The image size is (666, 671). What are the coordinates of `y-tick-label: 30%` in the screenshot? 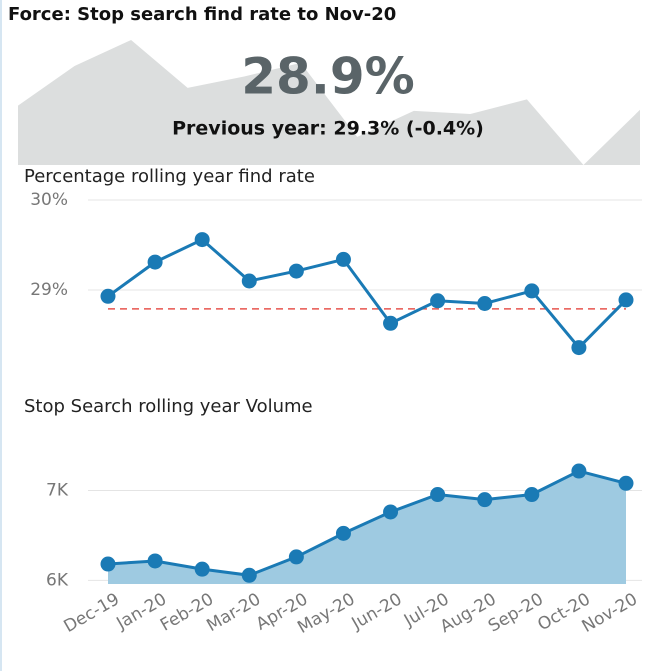 It's located at (49, 200).